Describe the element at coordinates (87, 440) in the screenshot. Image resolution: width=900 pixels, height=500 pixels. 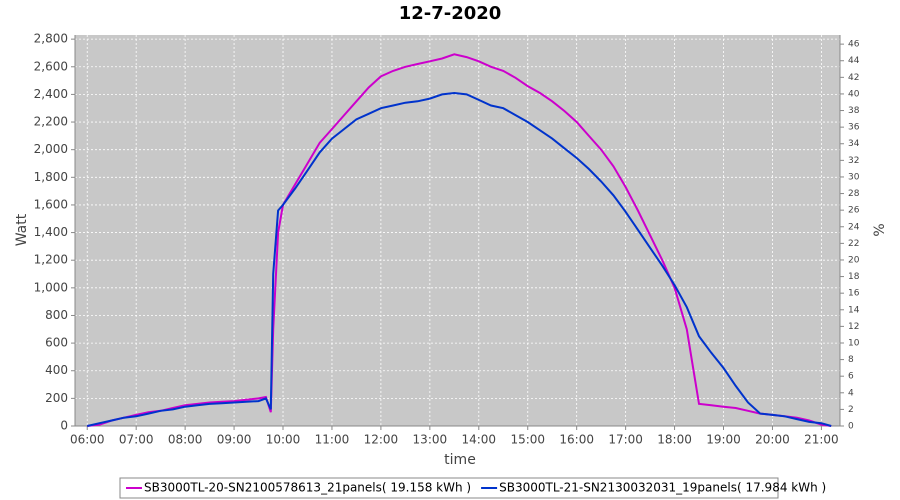
I see `x-tick-label: 06:00` at that location.